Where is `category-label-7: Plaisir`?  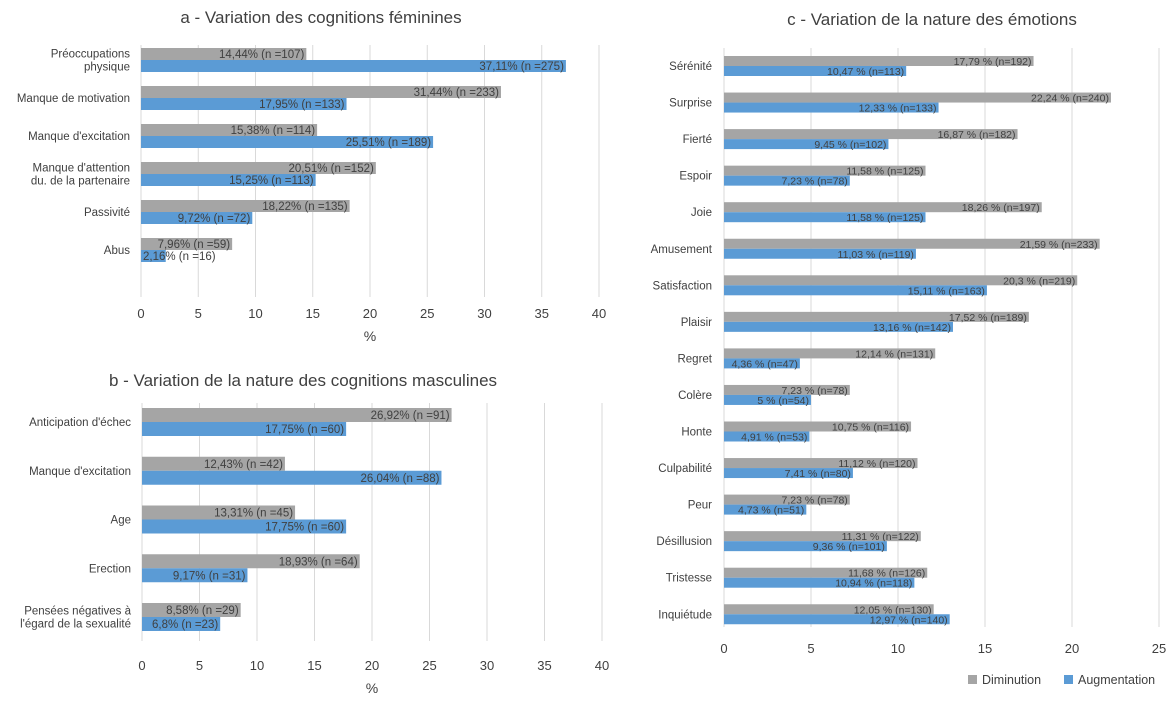
category-label-7: Plaisir is located at coordinates (696, 323).